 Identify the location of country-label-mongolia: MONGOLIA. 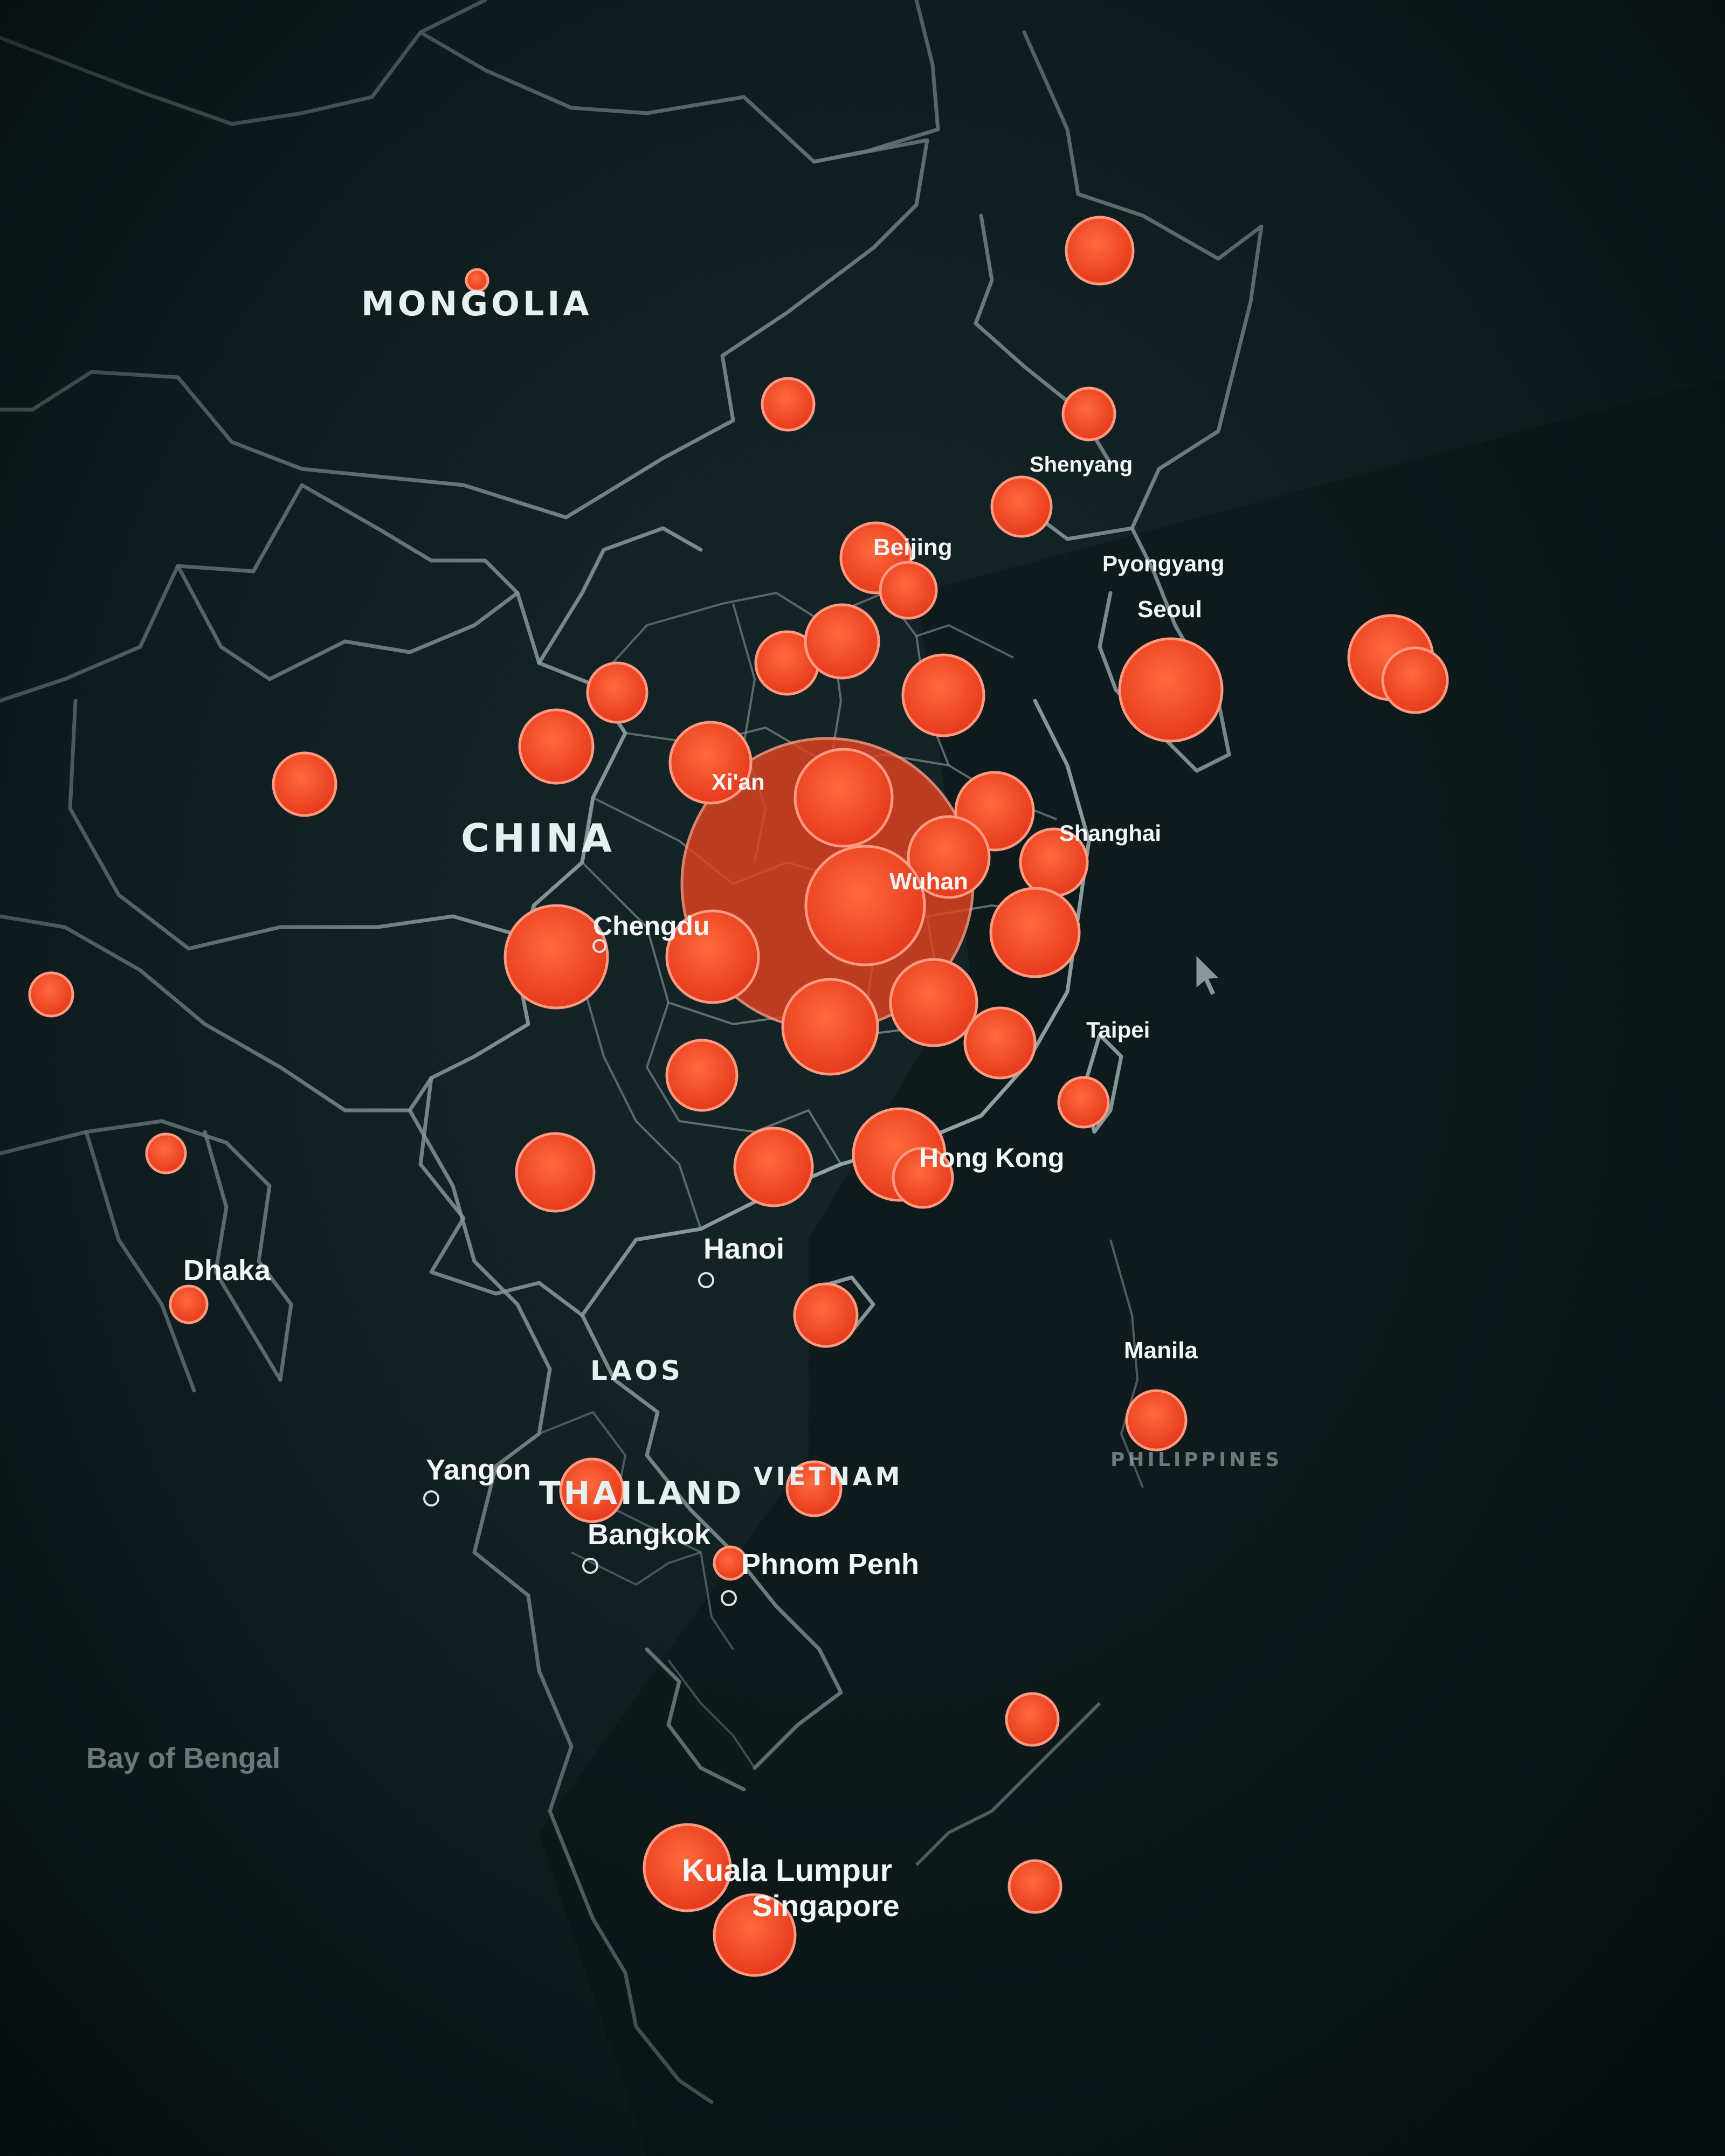
(476, 303).